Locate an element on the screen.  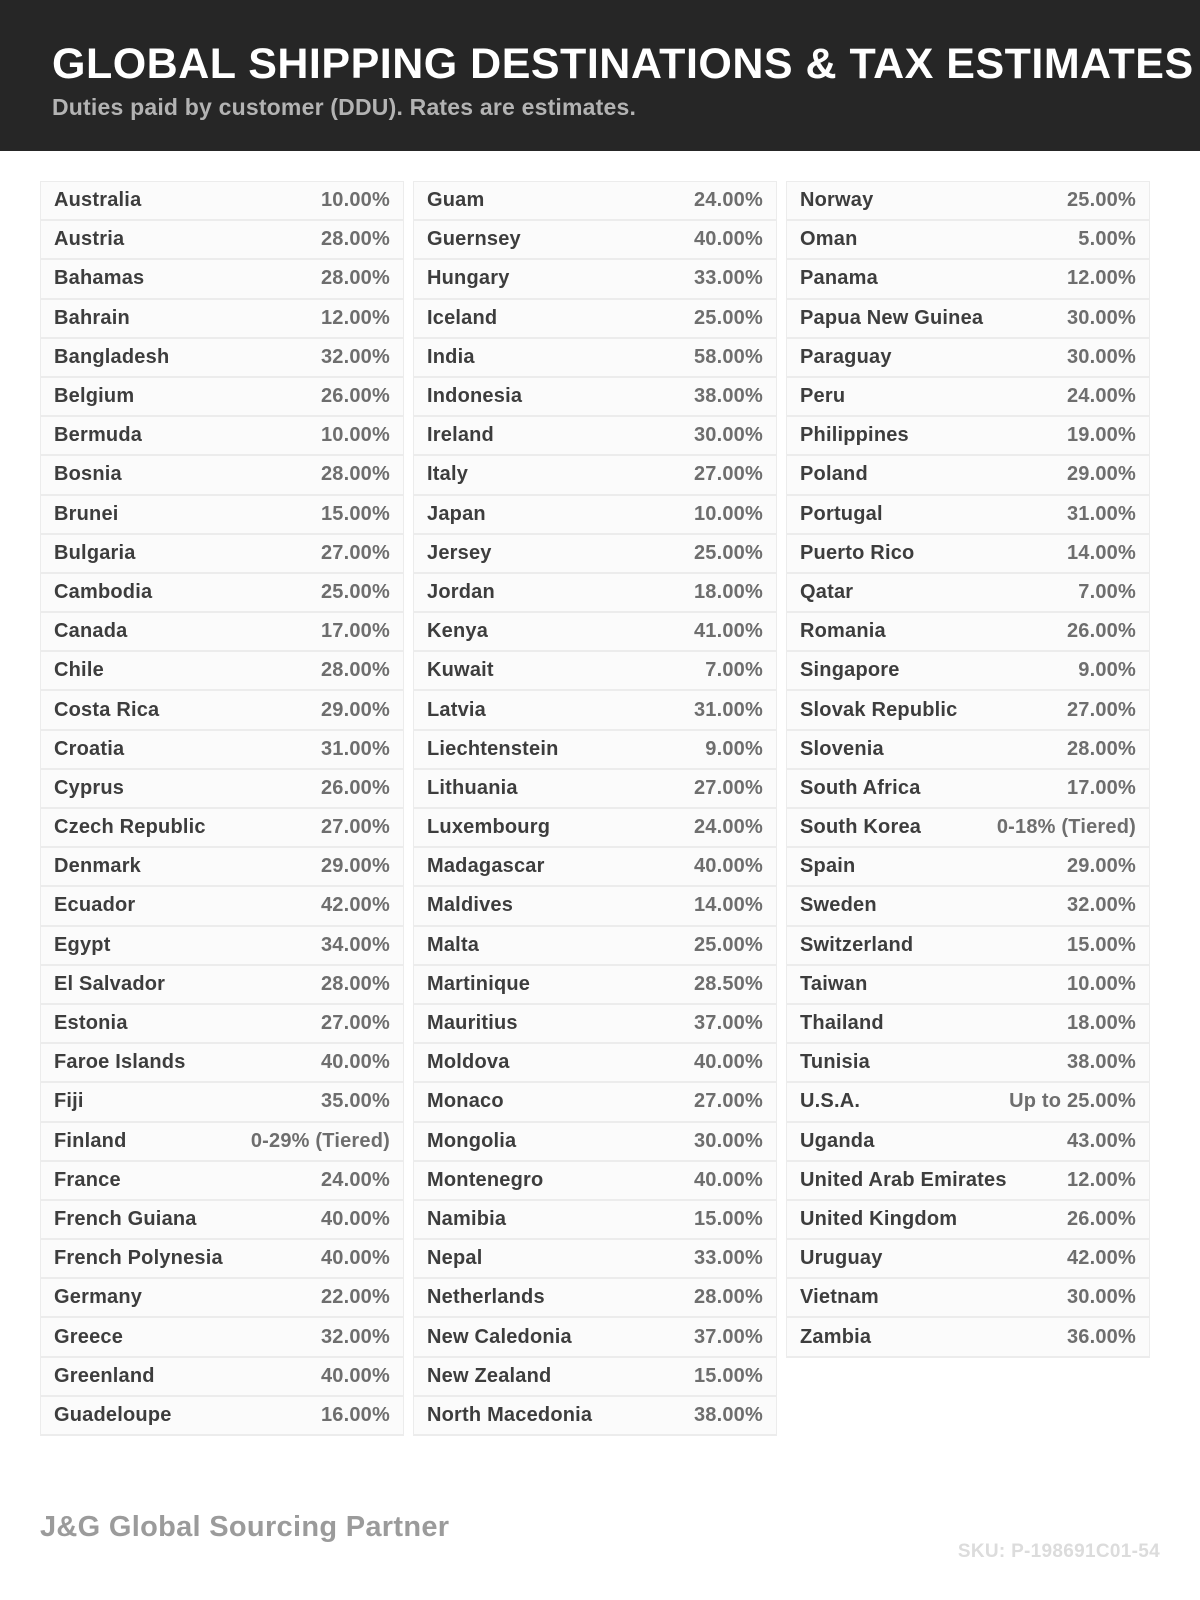
country-name: Spain is located at coordinates (828, 866).